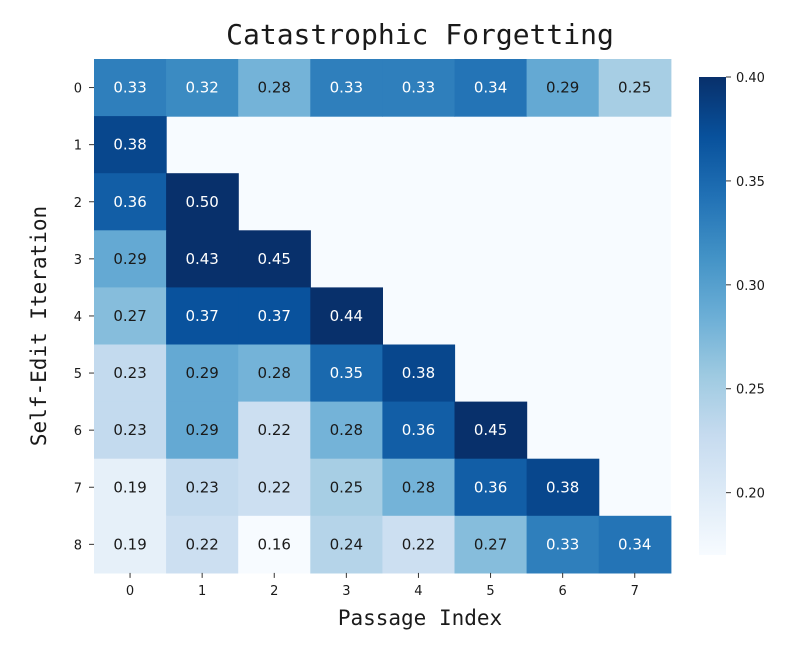 This screenshot has width=809, height=649. I want to click on heatmap-cell-r3-c0, so click(130, 259).